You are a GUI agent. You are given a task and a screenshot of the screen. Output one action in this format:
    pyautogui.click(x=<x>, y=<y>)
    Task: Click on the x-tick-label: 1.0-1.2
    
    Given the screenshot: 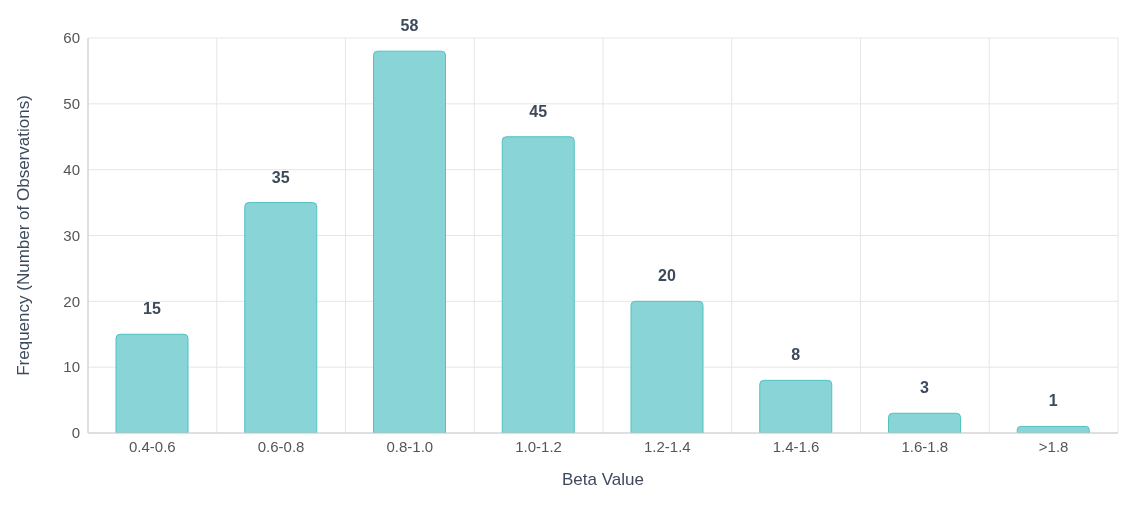 What is the action you would take?
    pyautogui.click(x=538, y=446)
    